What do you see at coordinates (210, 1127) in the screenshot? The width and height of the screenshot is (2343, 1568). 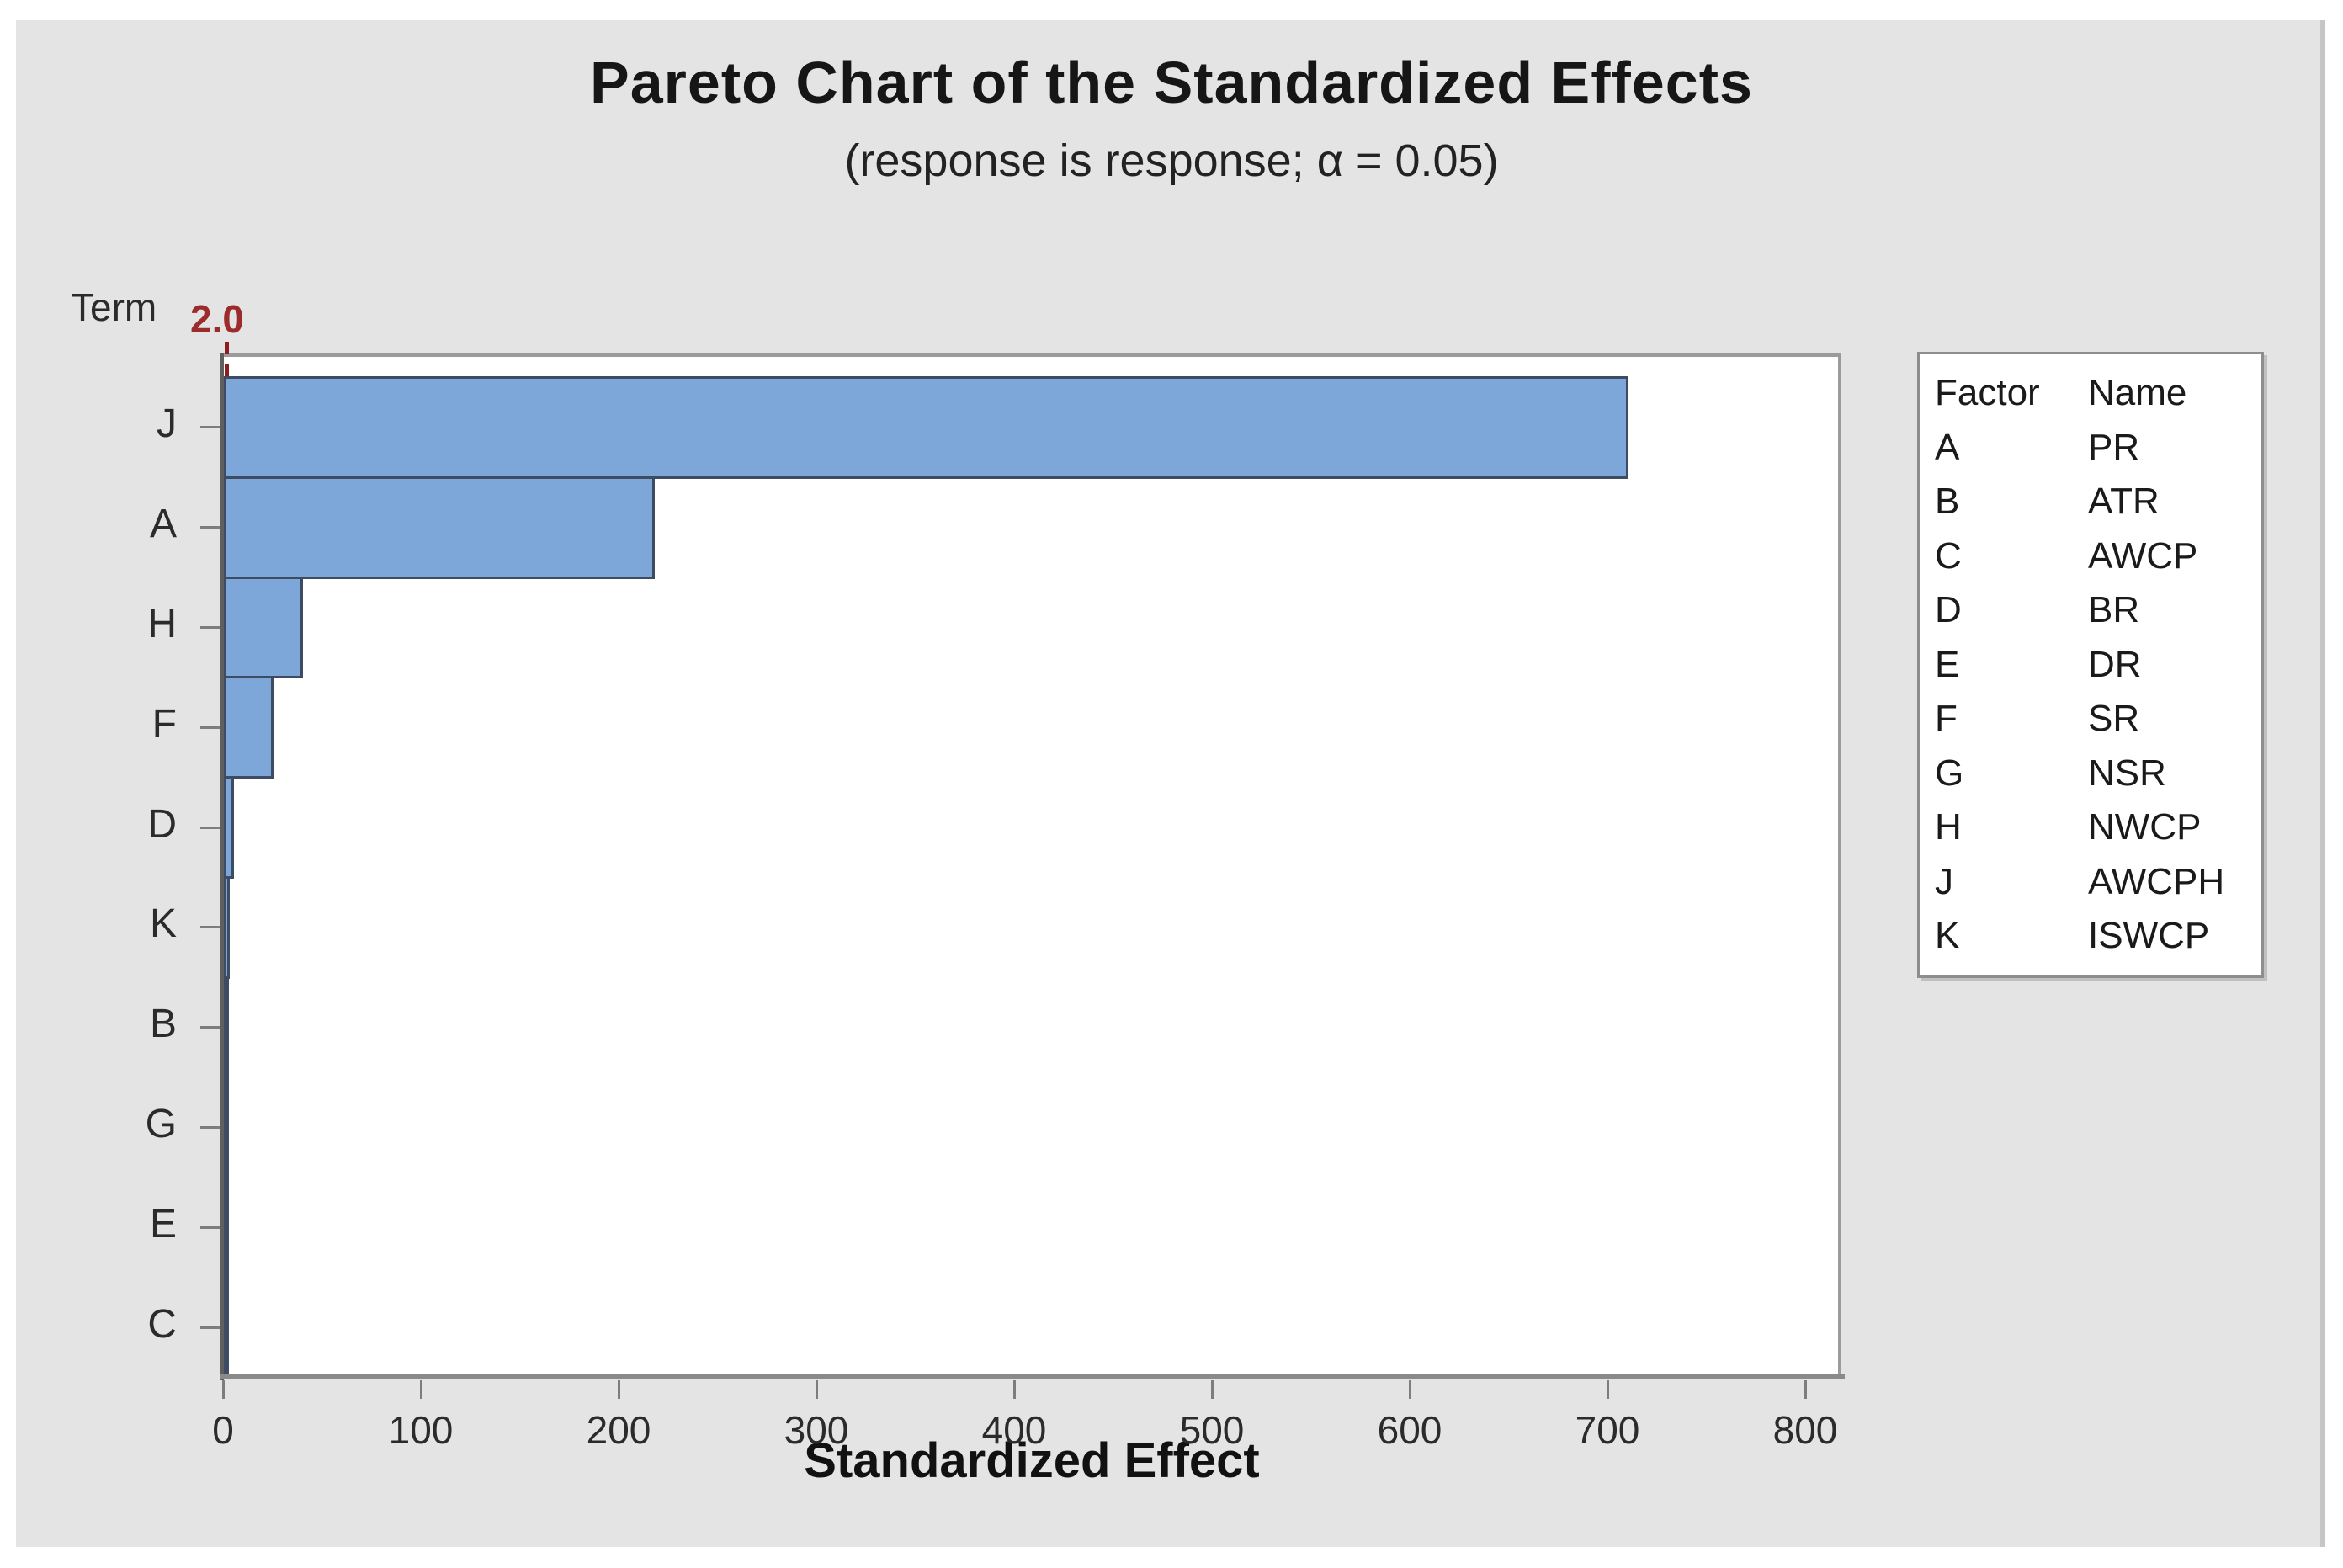 I see `y-tick-G` at bounding box center [210, 1127].